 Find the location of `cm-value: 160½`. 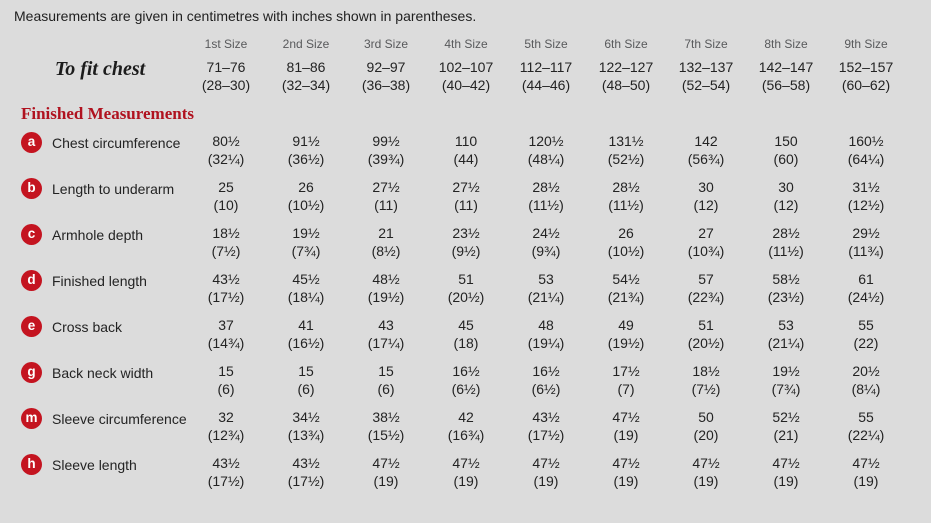

cm-value: 160½ is located at coordinates (866, 141).